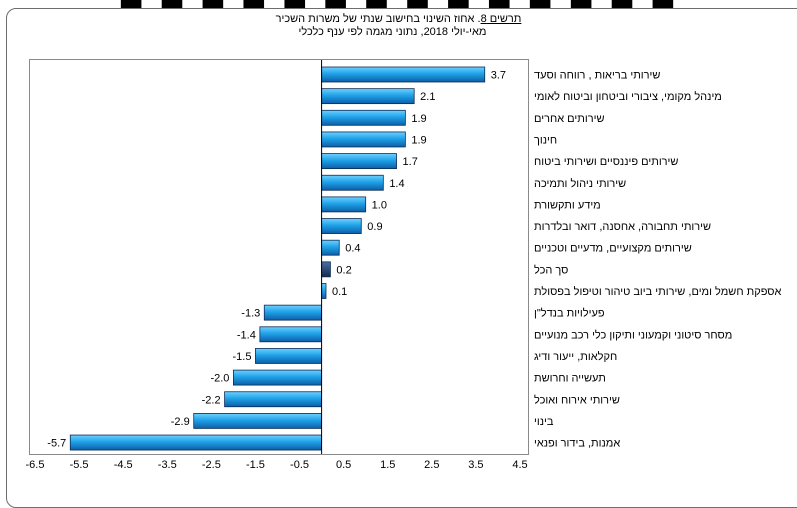  I want to click on value-label: -2.9, so click(180, 422).